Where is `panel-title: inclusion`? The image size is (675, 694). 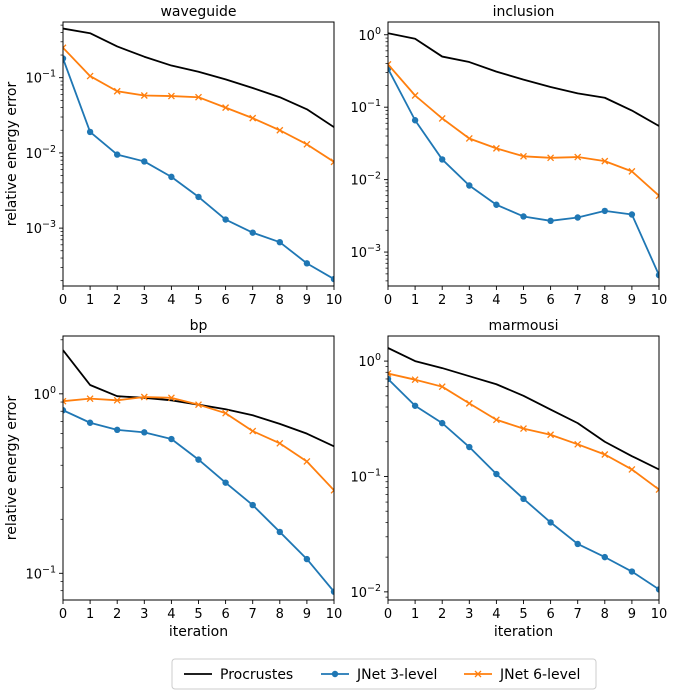 panel-title: inclusion is located at coordinates (524, 12).